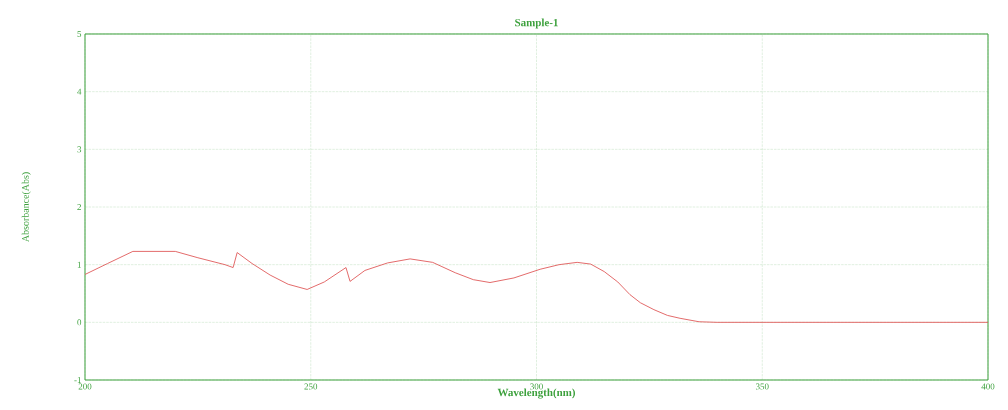 The width and height of the screenshot is (1008, 410). Describe the element at coordinates (79, 34) in the screenshot. I see `y-tick-label: 5` at that location.